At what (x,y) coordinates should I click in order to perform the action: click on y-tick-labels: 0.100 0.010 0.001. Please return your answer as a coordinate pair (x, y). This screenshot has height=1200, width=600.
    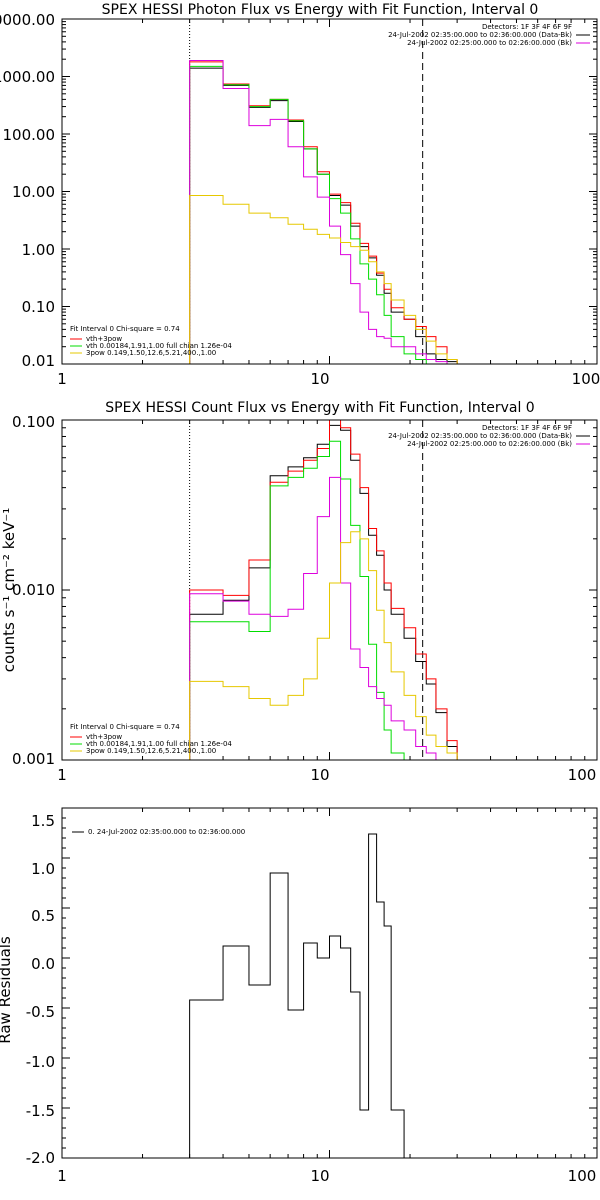
    Looking at the image, I should click on (33, 590).